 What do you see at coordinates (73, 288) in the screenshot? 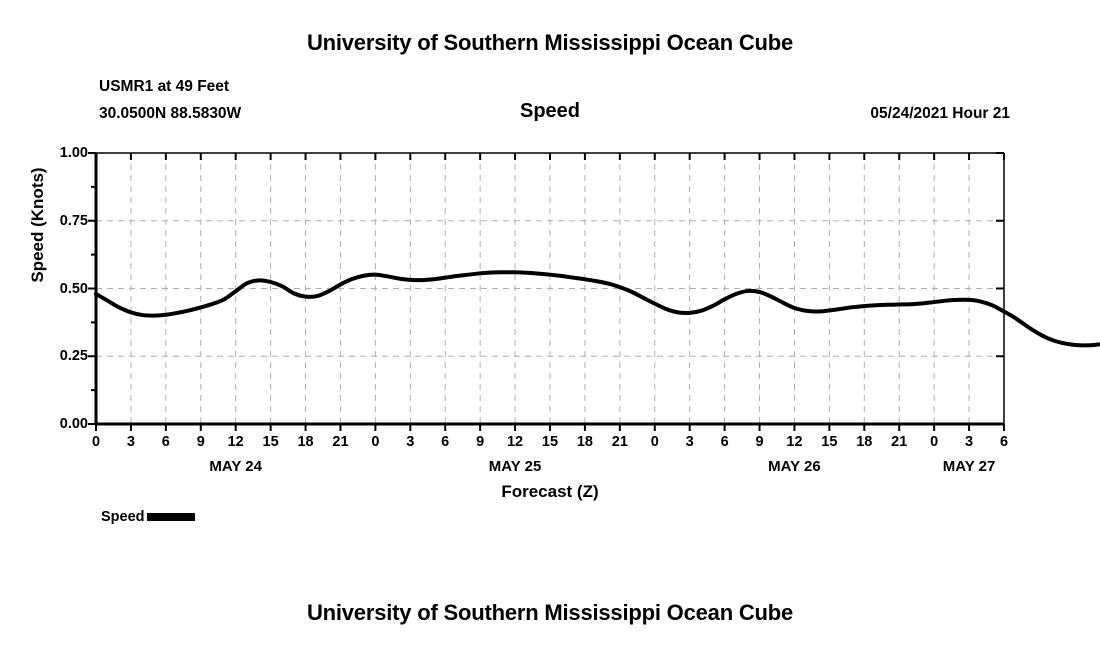
I see `y-tick-label: 0.50` at bounding box center [73, 288].